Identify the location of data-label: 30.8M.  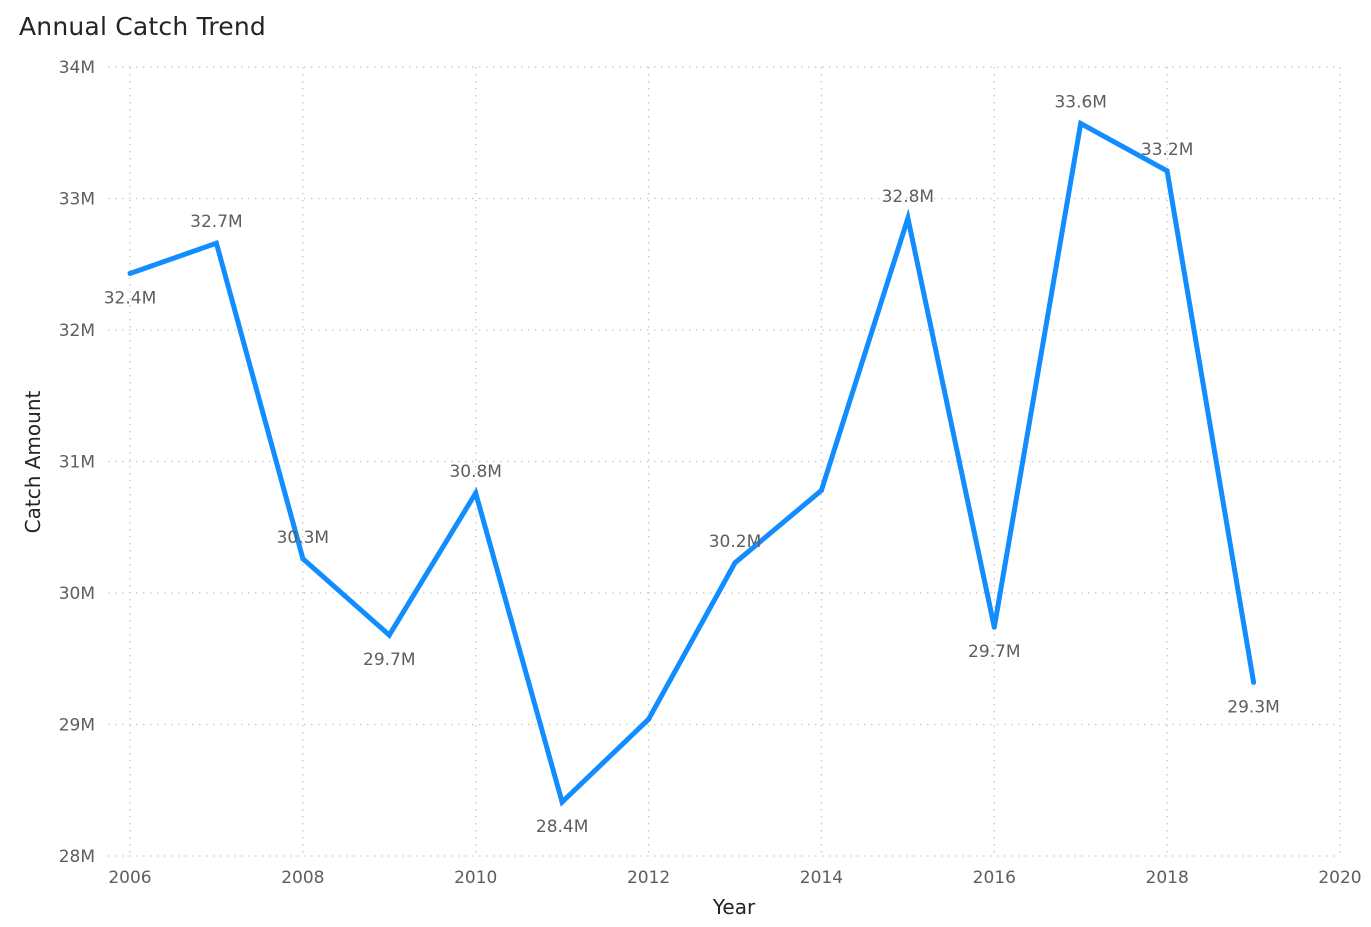
(475, 472).